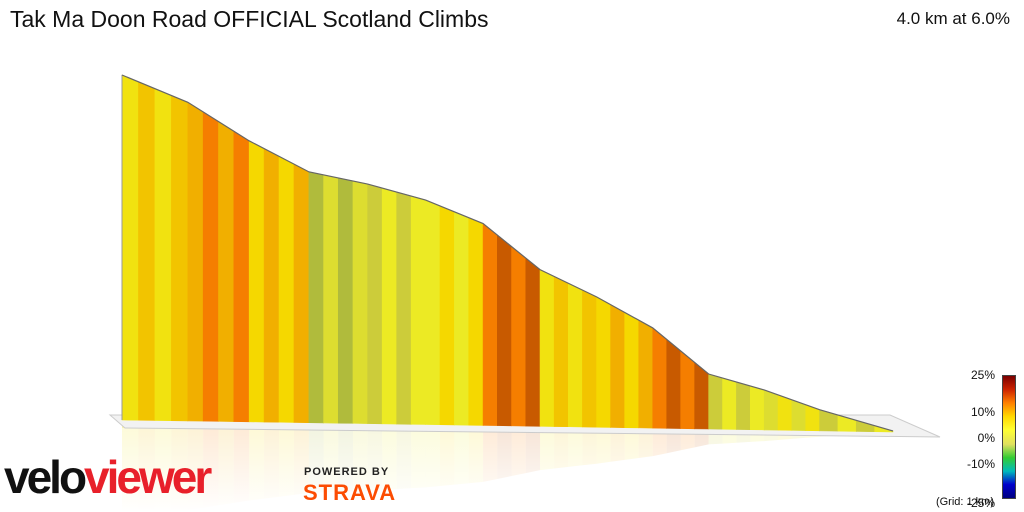 The height and width of the screenshot is (512, 1024). What do you see at coordinates (1009, 437) in the screenshot?
I see `gradient-colorbar` at bounding box center [1009, 437].